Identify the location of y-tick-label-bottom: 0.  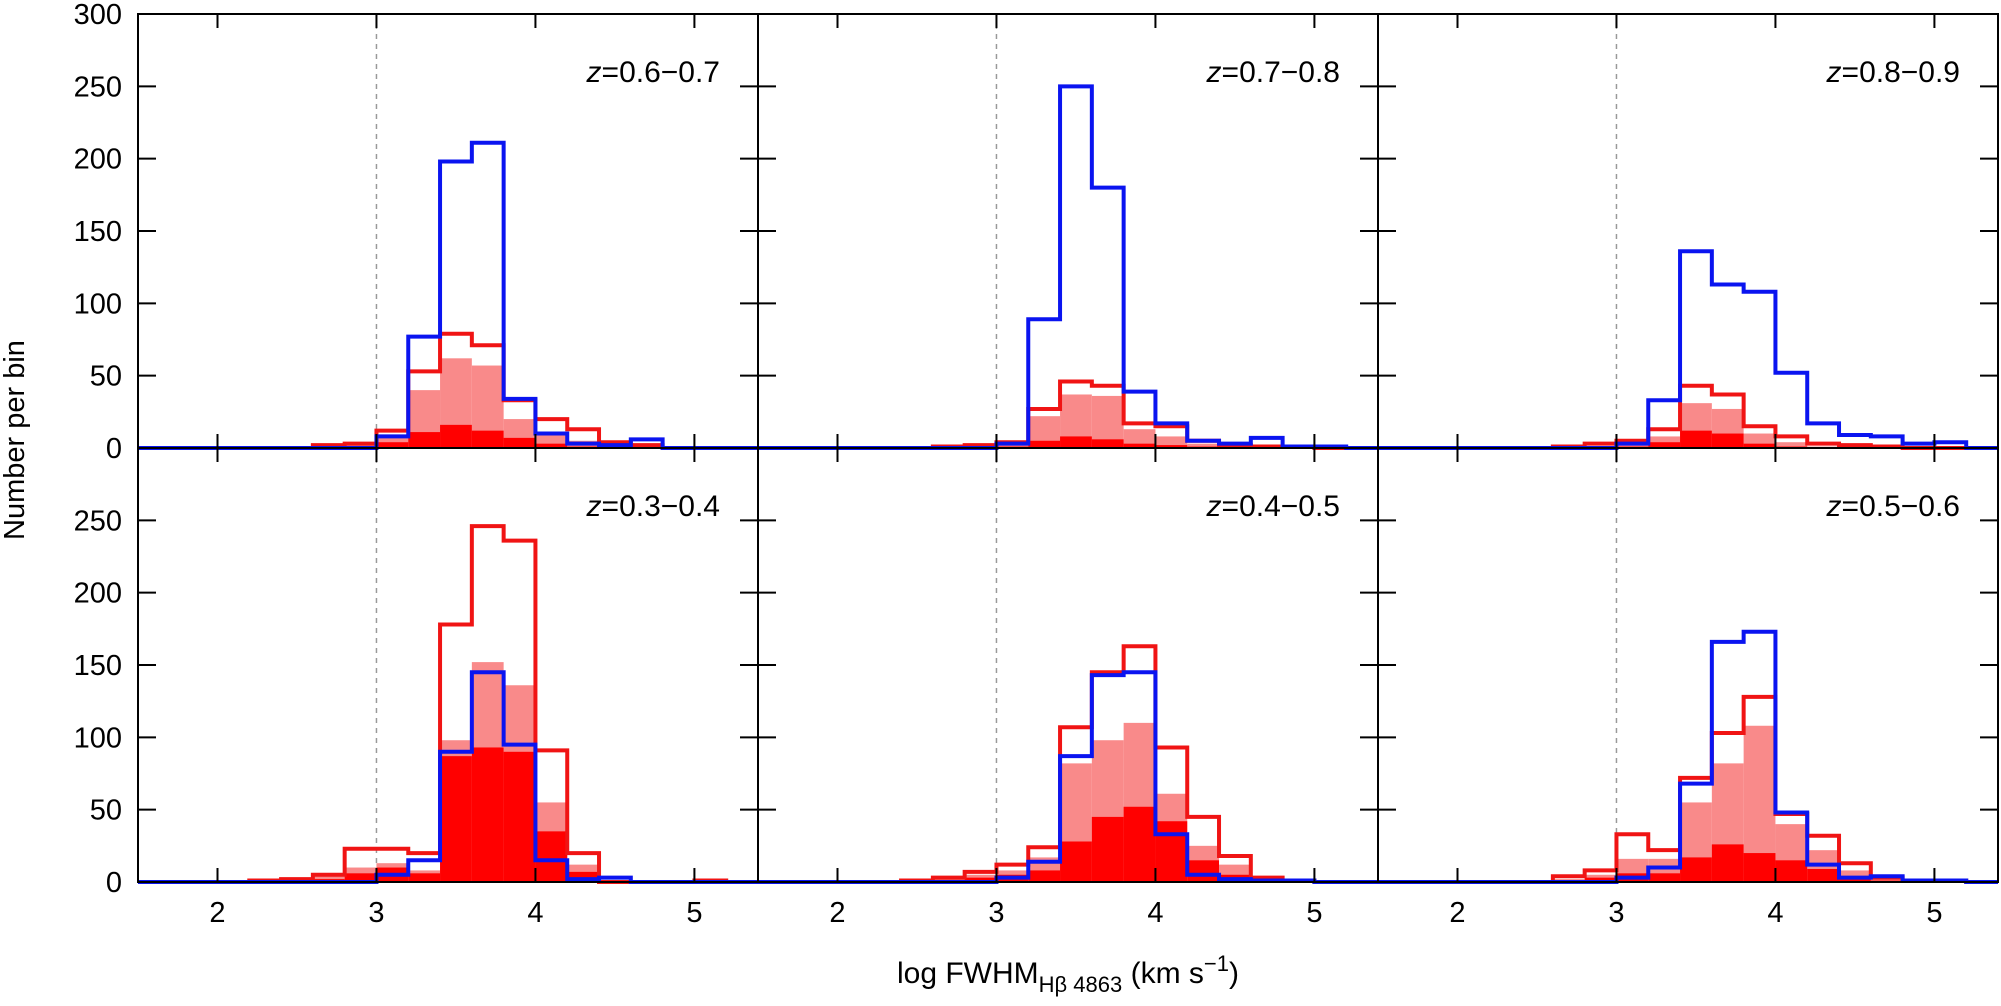
(114, 883).